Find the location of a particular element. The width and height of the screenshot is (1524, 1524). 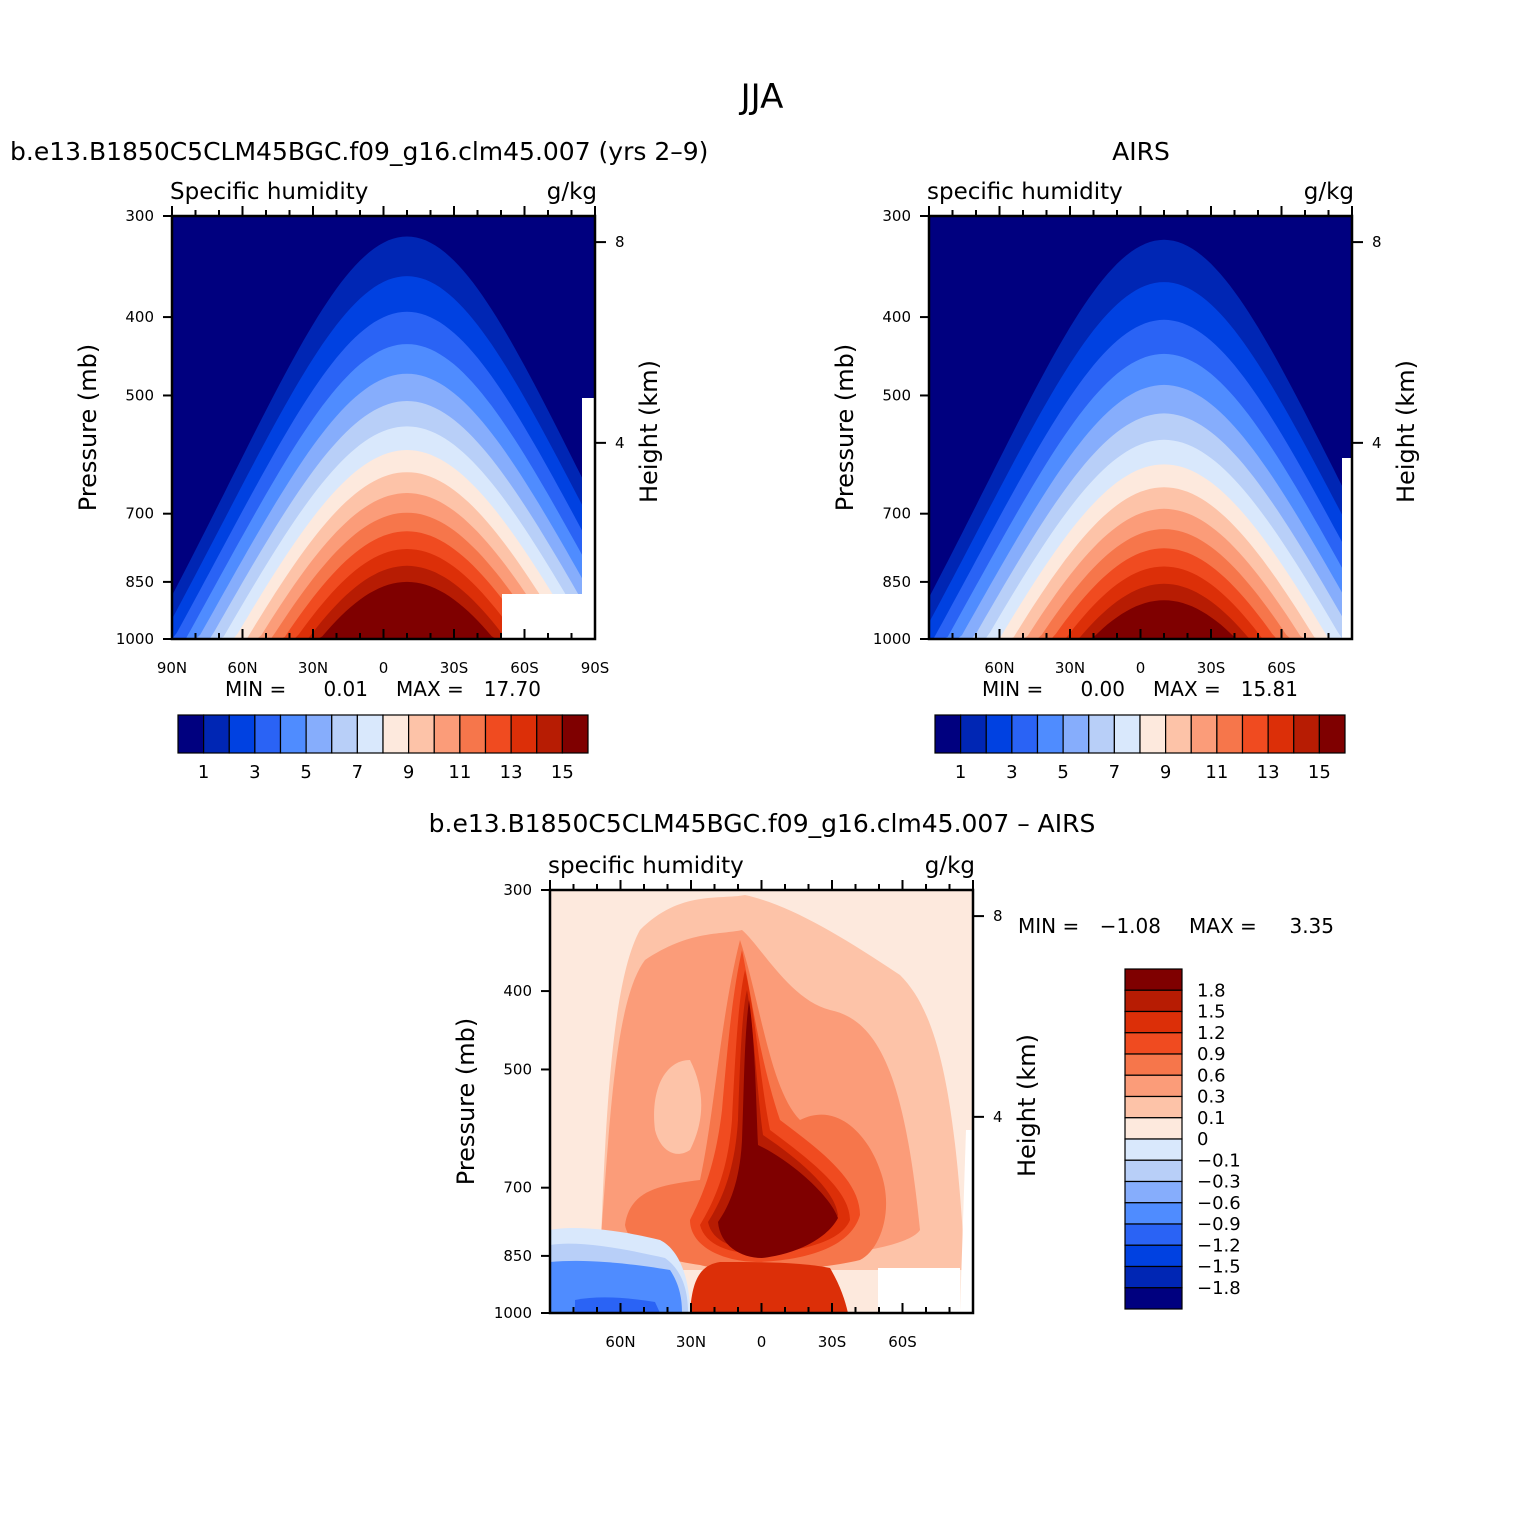

colorbar-label: −0.3 is located at coordinates (1219, 1182).